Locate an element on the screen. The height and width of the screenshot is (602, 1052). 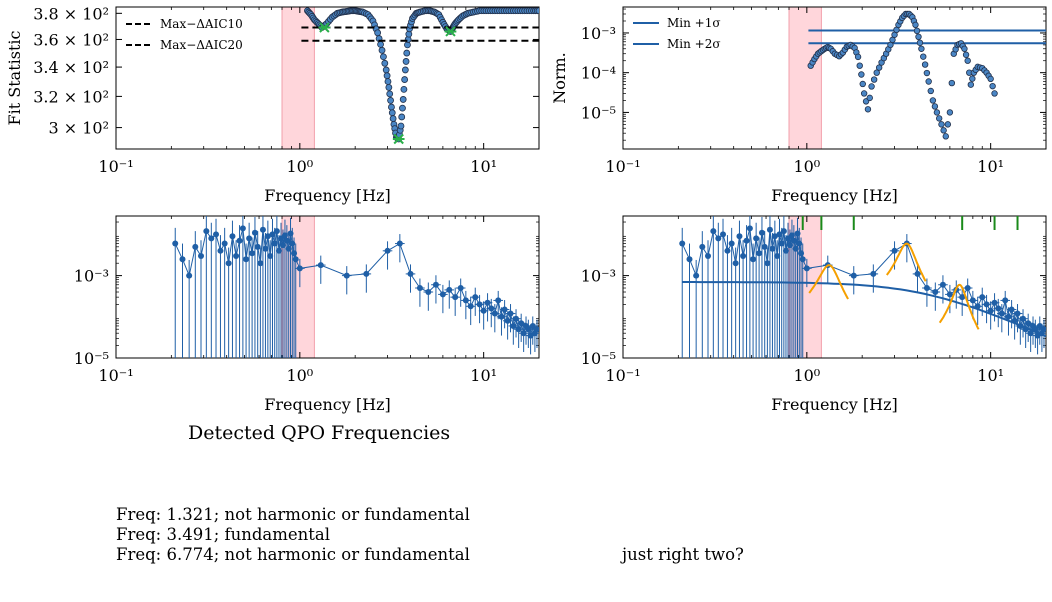
qpo-line-1: Freq: 1.321; not harmonic or fundamental is located at coordinates (293, 514).